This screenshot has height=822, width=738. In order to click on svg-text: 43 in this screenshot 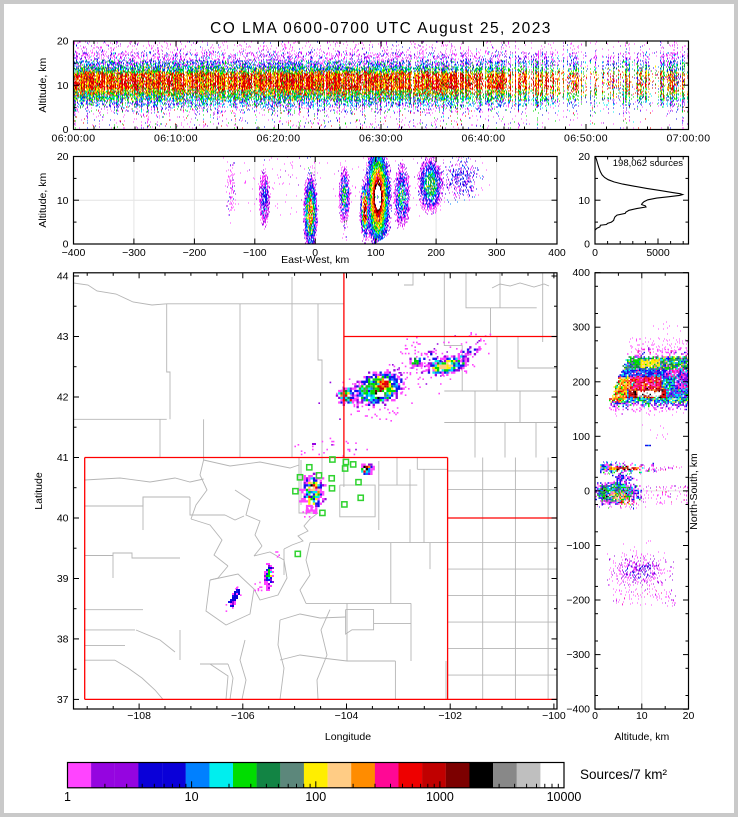, I will do `click(63, 337)`.